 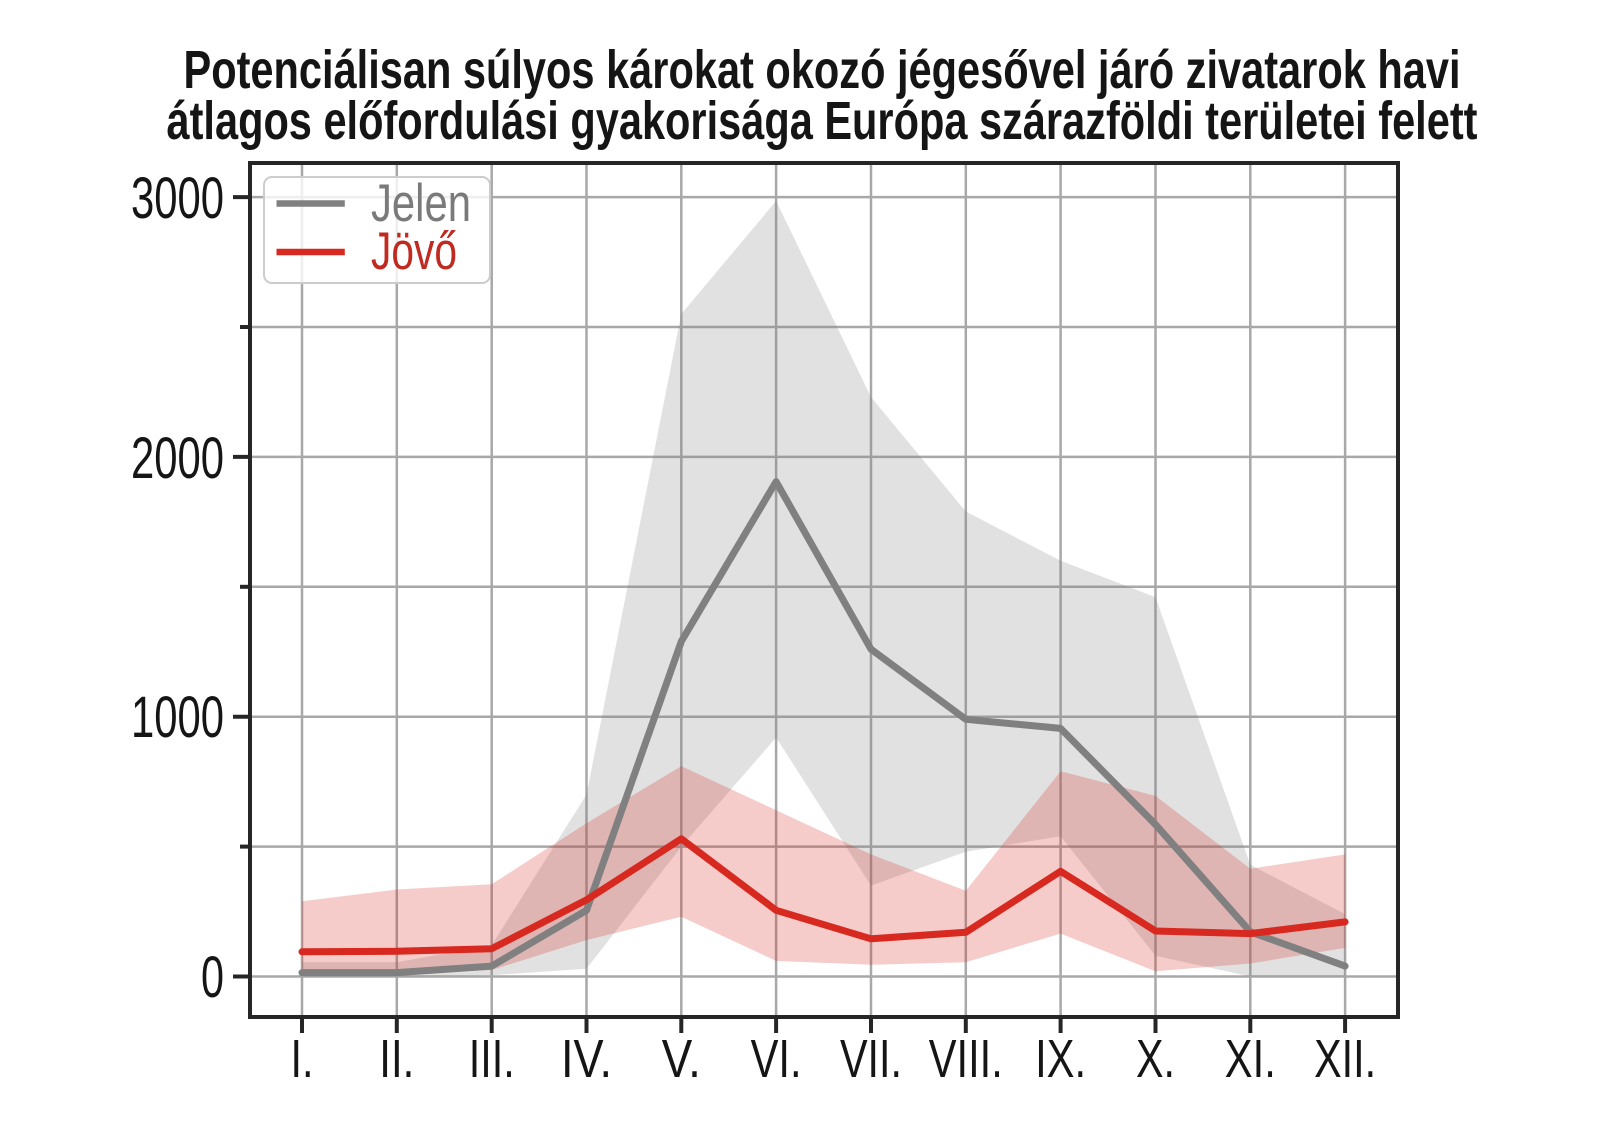 What do you see at coordinates (177, 717) in the screenshot?
I see `svg-text: 1000` at bounding box center [177, 717].